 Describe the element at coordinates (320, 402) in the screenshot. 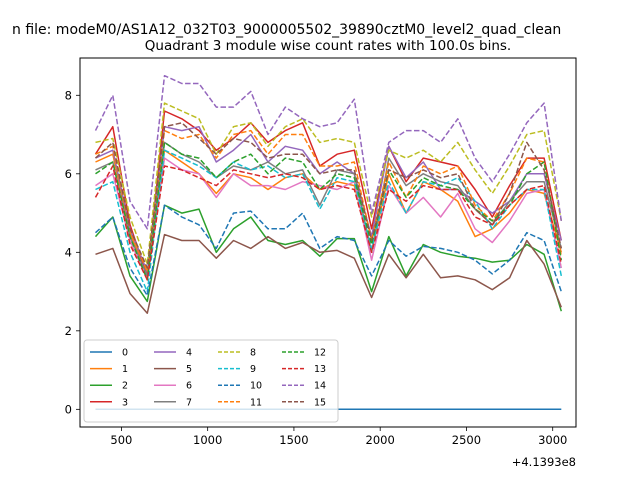

I see `legend-label-15: 15` at that location.